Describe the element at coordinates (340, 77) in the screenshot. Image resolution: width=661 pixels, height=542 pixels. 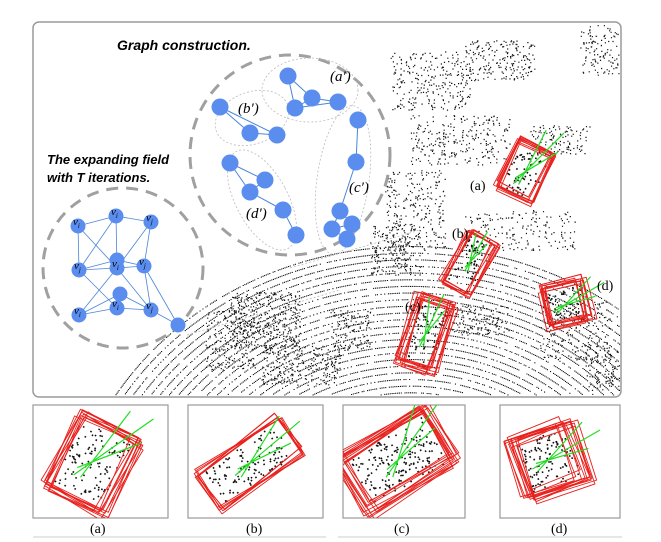
I see `cluster-label-a: (a′)` at that location.